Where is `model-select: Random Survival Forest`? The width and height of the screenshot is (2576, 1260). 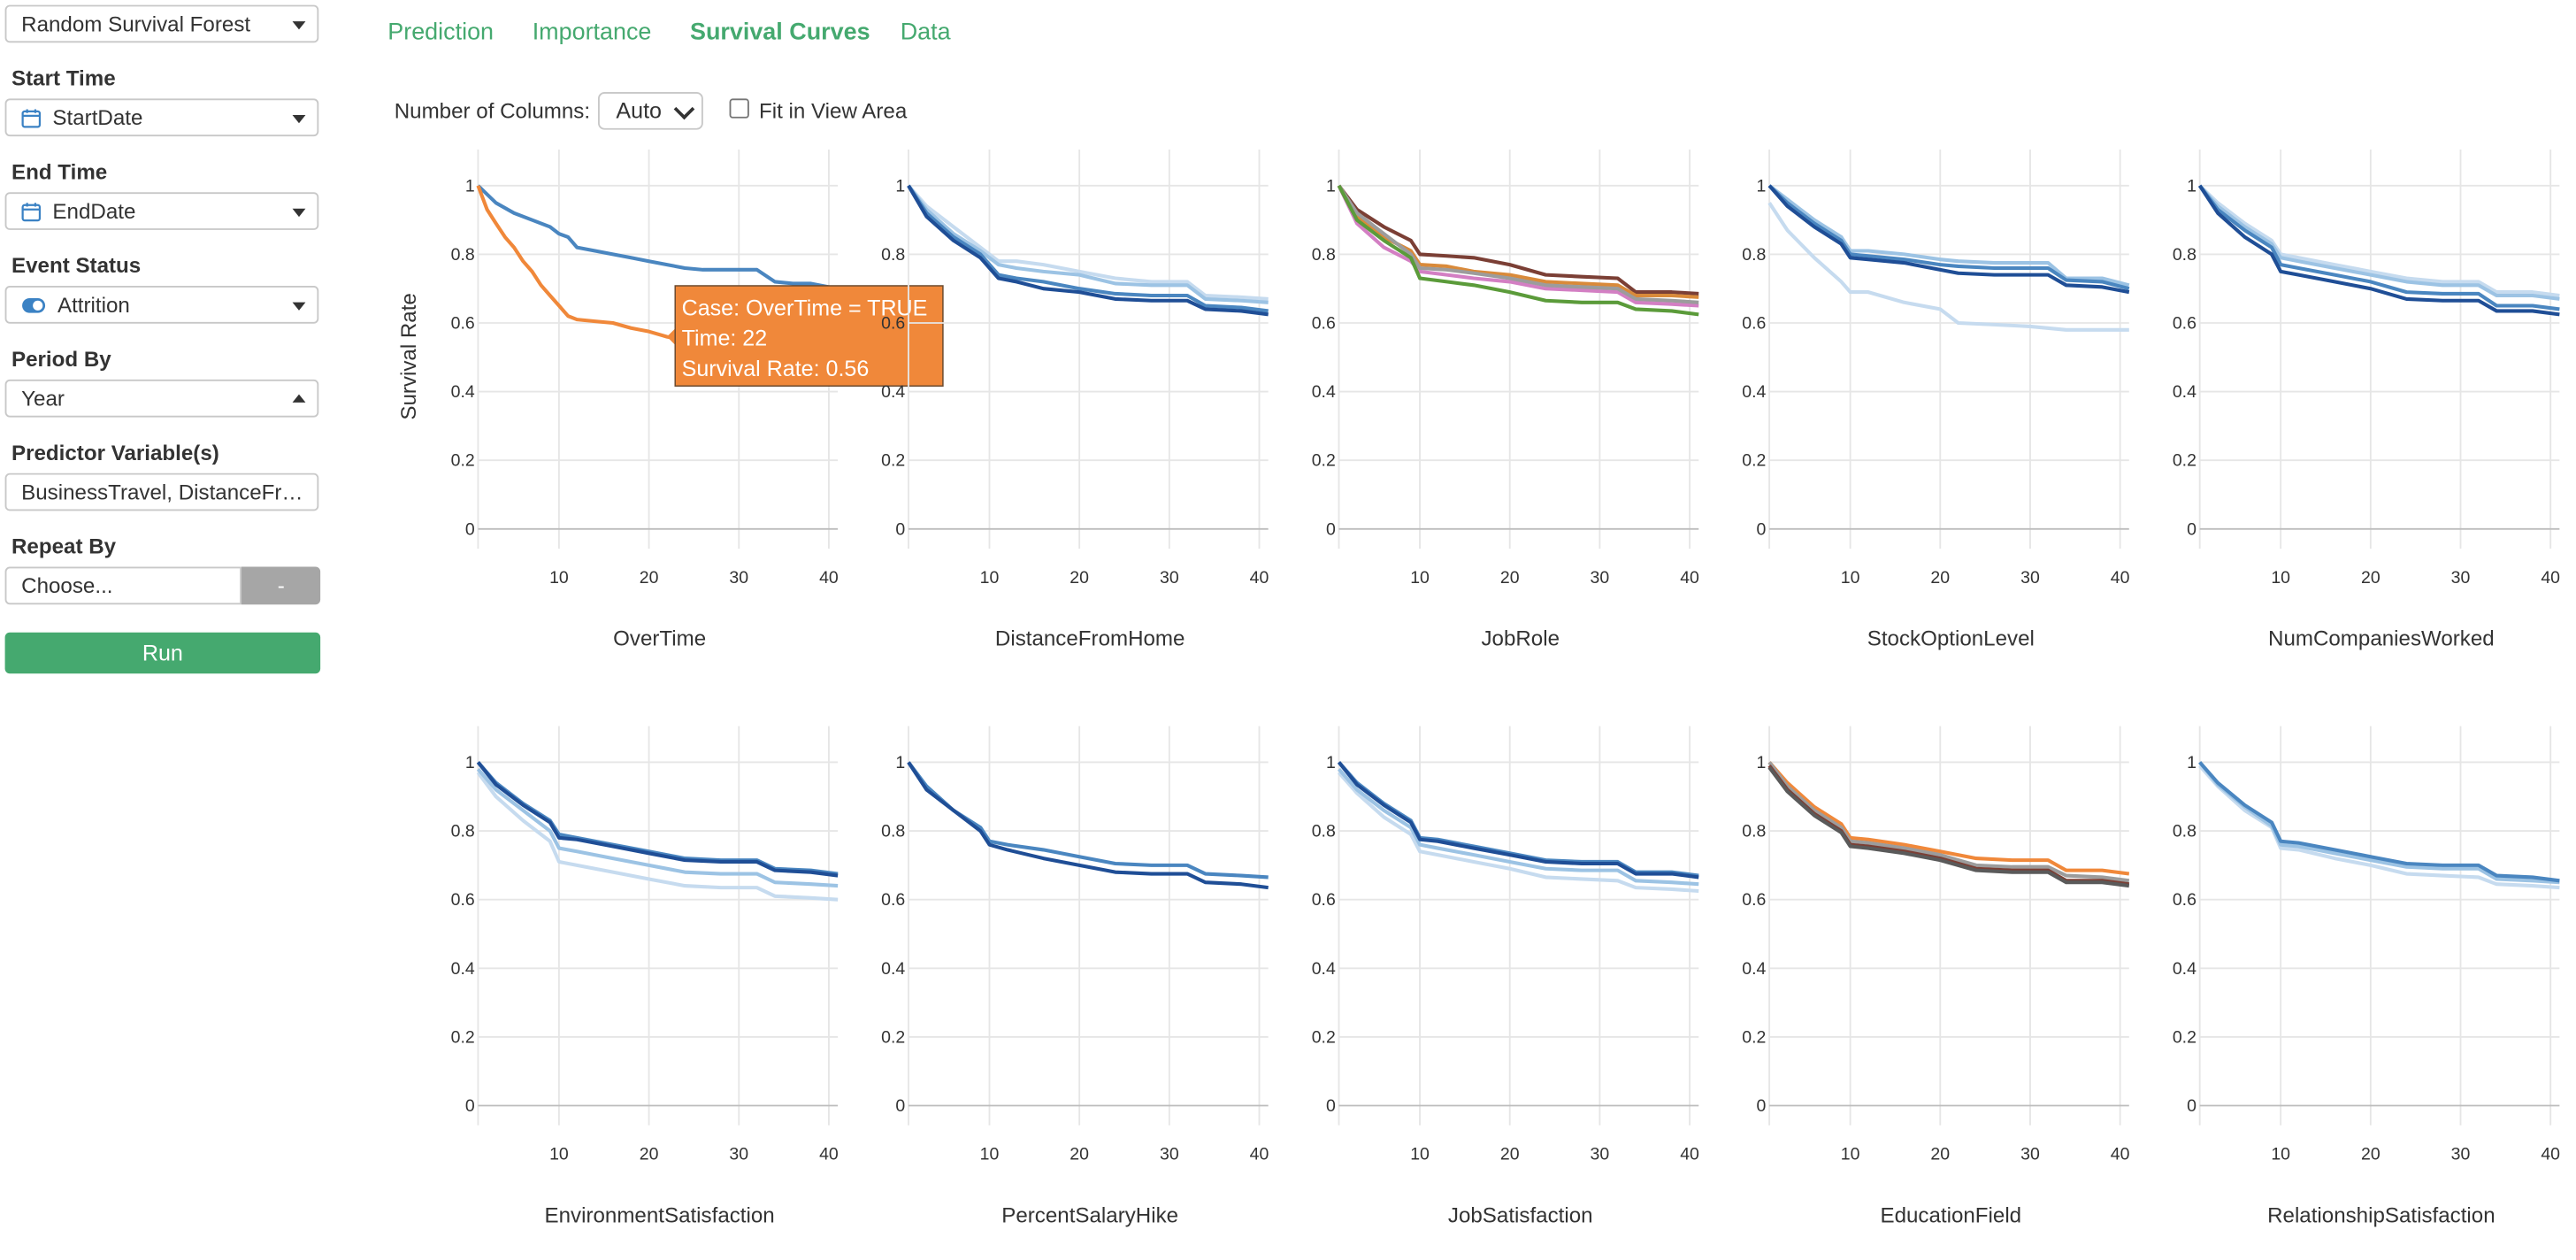 model-select: Random Survival Forest is located at coordinates (161, 23).